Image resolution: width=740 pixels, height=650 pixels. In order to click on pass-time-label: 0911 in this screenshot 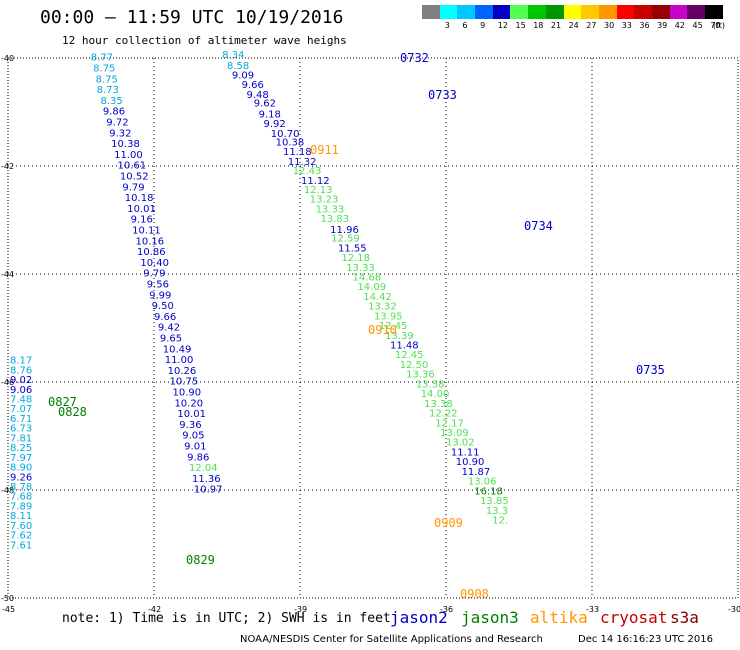, I will do `click(324, 150)`.